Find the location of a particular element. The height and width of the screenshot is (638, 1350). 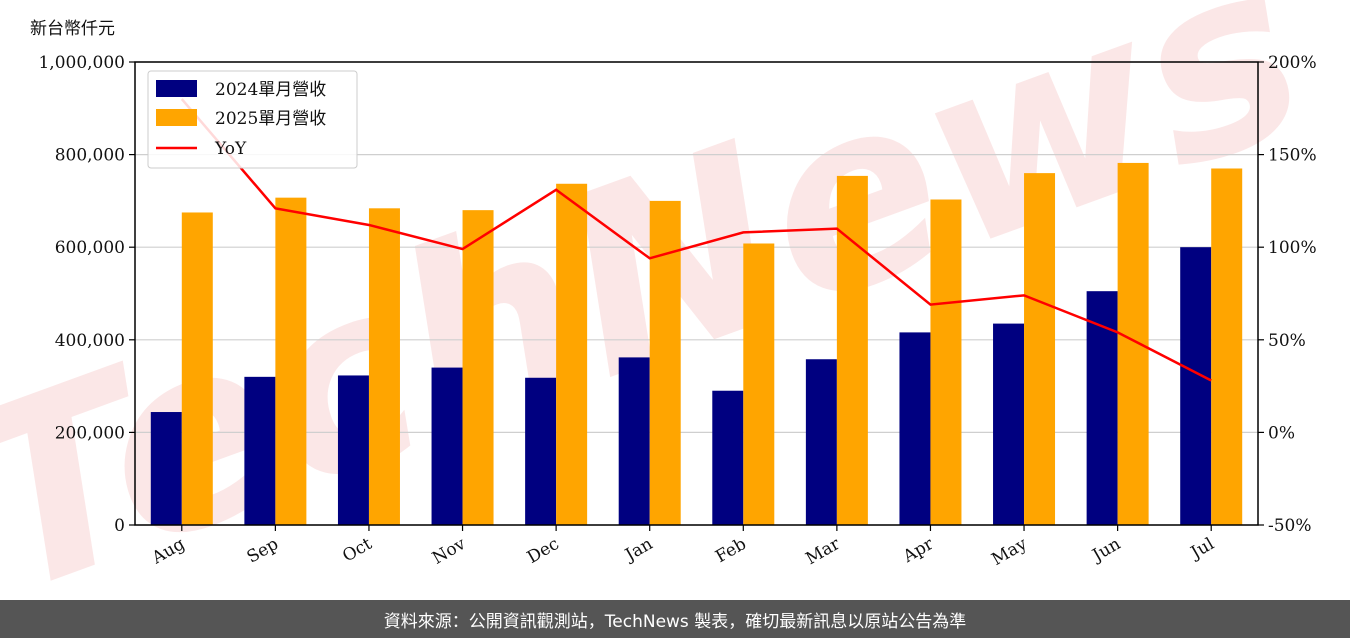

bar-2025單月營收-May is located at coordinates (1040, 349).